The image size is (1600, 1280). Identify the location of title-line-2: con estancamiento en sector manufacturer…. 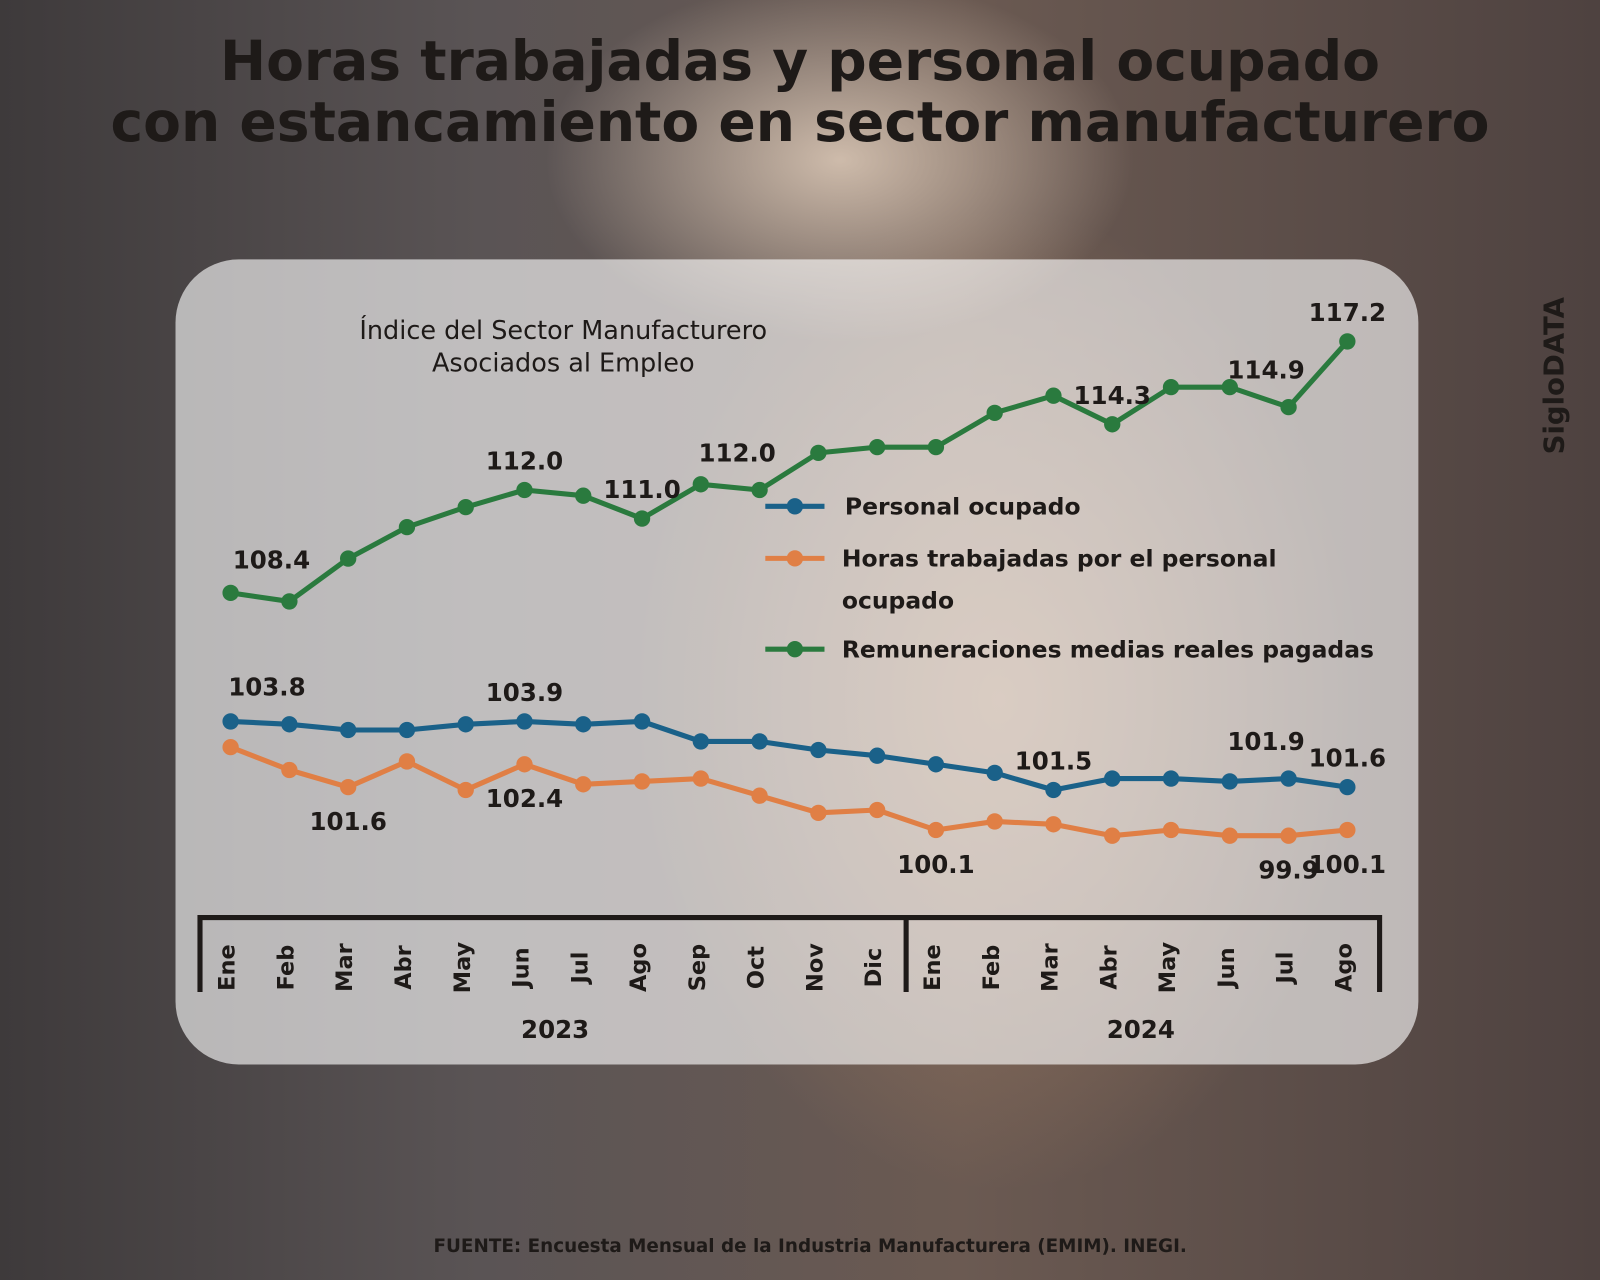
(800, 122).